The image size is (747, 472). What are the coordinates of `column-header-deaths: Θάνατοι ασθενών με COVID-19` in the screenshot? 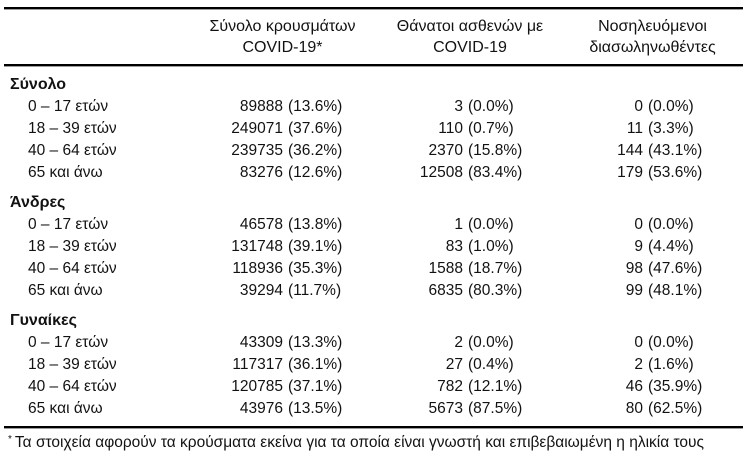 It's located at (470, 37).